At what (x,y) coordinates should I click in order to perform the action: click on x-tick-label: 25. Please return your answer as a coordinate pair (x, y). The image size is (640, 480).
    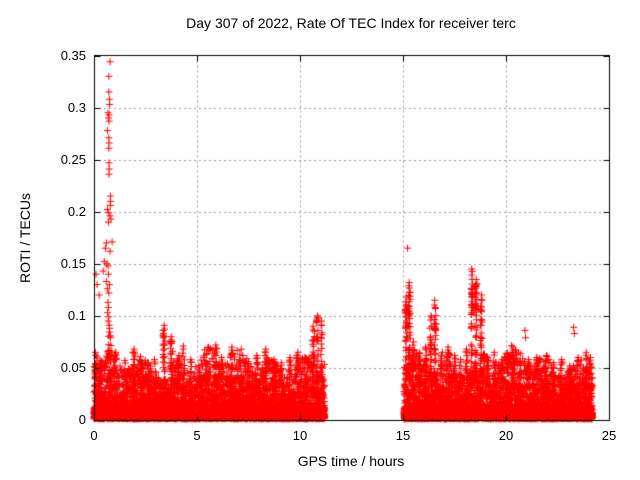
    Looking at the image, I should click on (609, 435).